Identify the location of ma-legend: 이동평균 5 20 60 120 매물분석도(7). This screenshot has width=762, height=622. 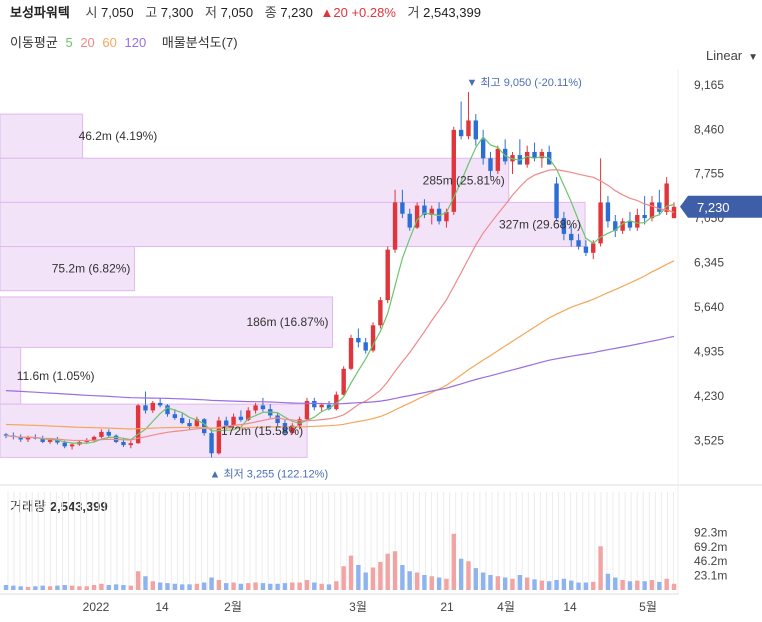
(126, 41).